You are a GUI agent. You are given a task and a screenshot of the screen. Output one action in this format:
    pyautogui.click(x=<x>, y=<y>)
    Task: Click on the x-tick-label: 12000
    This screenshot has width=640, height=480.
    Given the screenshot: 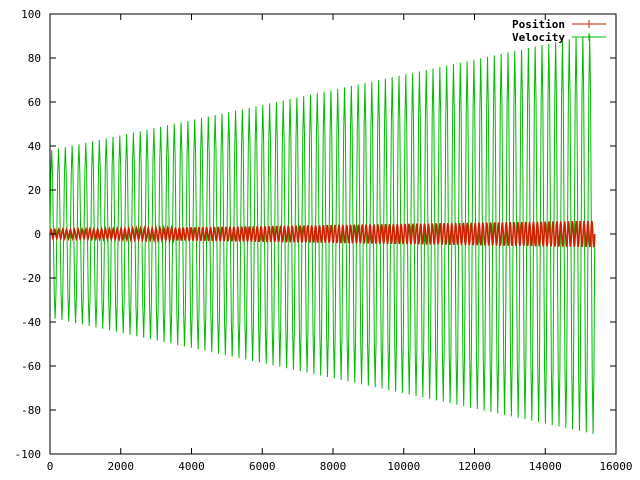 What is the action you would take?
    pyautogui.click(x=474, y=466)
    